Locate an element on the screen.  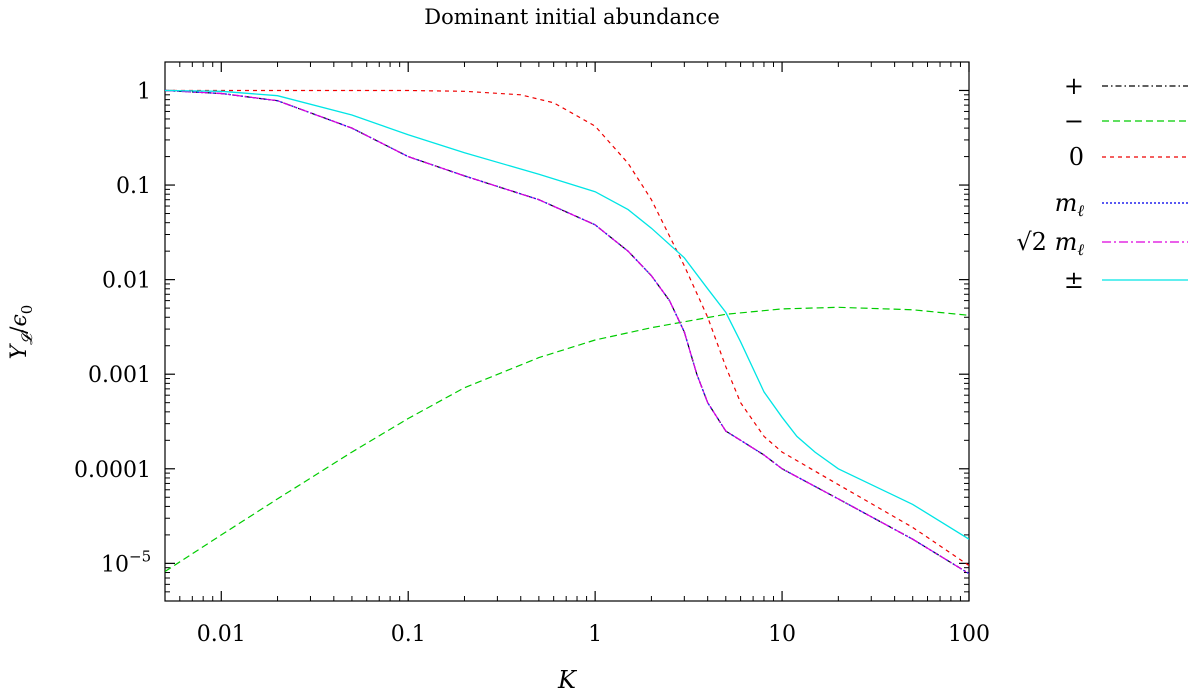
chart-title: Dominant initial abundance is located at coordinates (572, 17).